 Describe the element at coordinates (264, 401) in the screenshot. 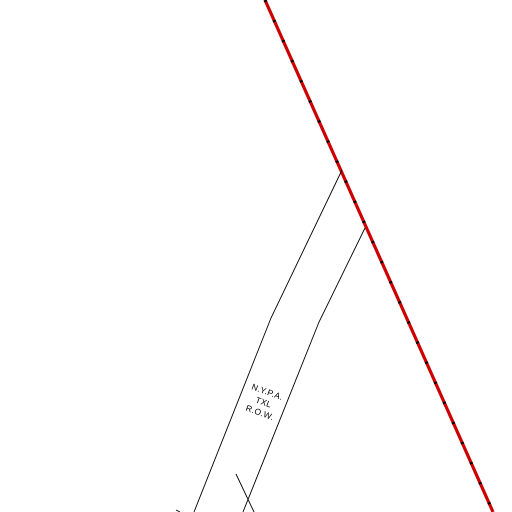

I see `row-corridor-label: N.Y.P.A. TXL R.O.W.` at that location.